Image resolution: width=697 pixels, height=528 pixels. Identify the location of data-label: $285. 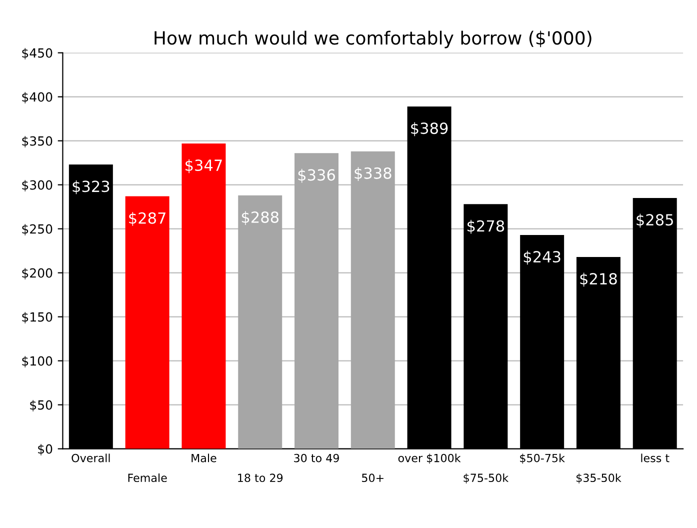
(654, 221).